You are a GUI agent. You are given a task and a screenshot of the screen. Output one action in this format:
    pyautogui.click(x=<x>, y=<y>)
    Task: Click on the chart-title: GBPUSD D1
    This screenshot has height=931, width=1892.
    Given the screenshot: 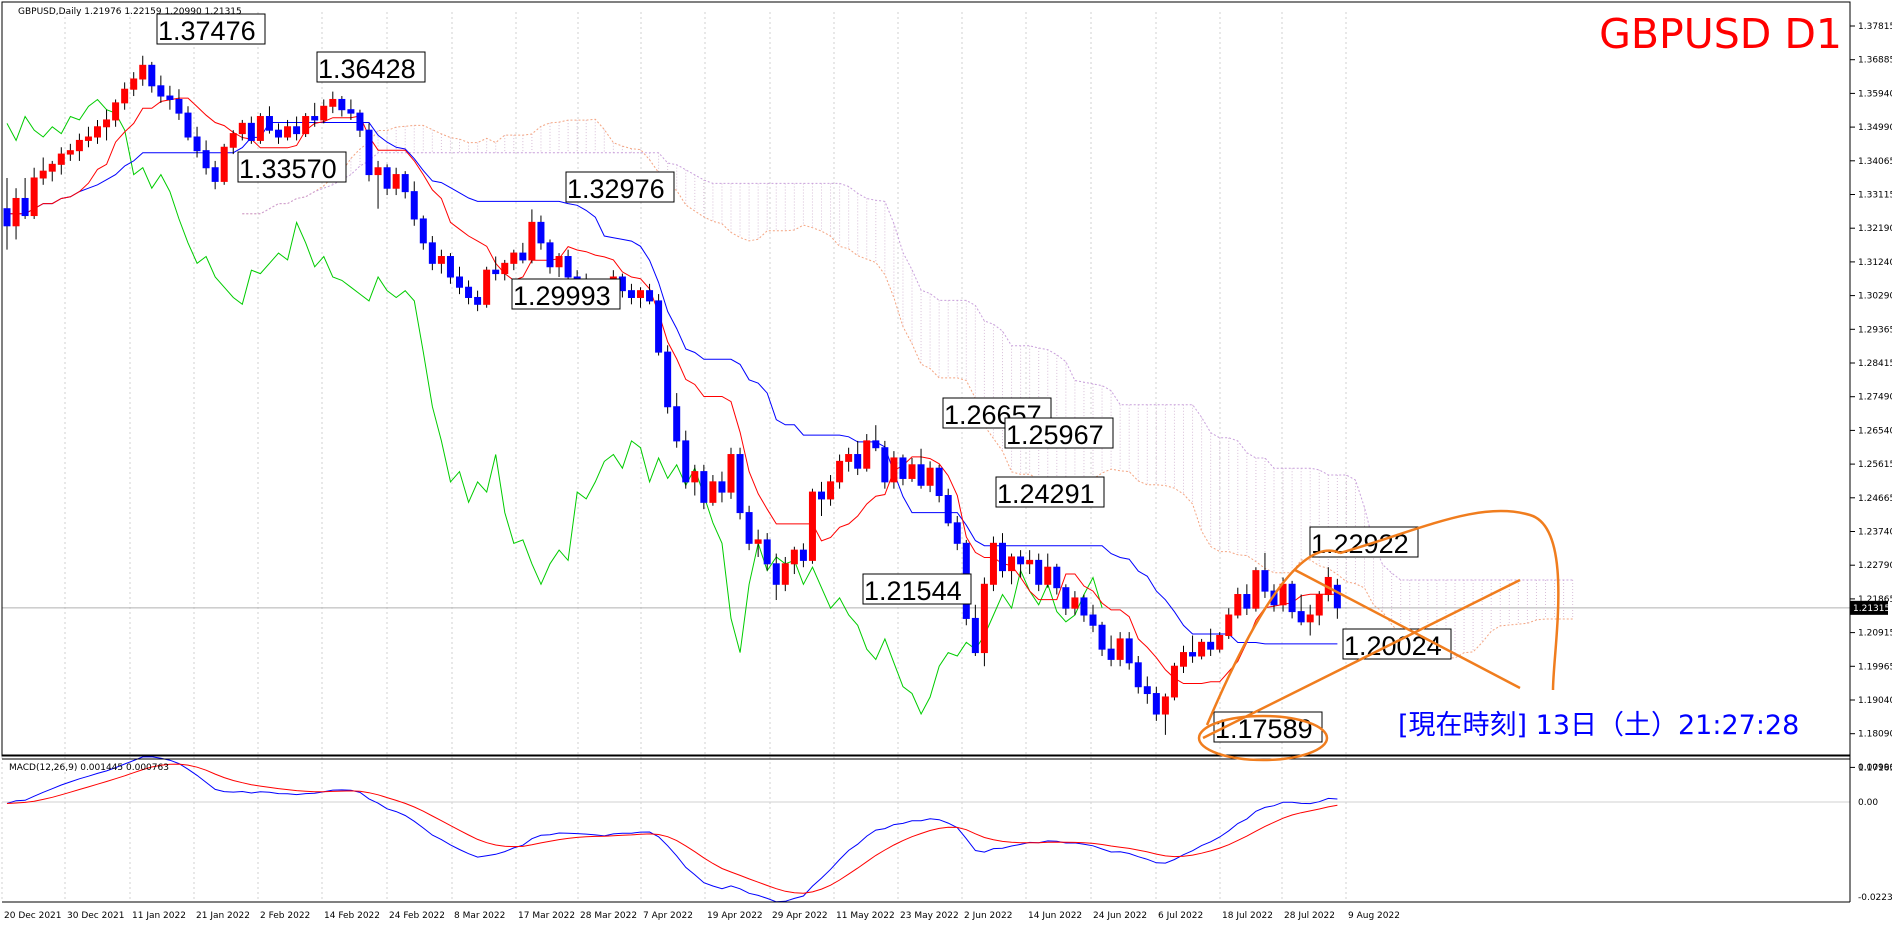 What is the action you would take?
    pyautogui.click(x=1720, y=34)
    